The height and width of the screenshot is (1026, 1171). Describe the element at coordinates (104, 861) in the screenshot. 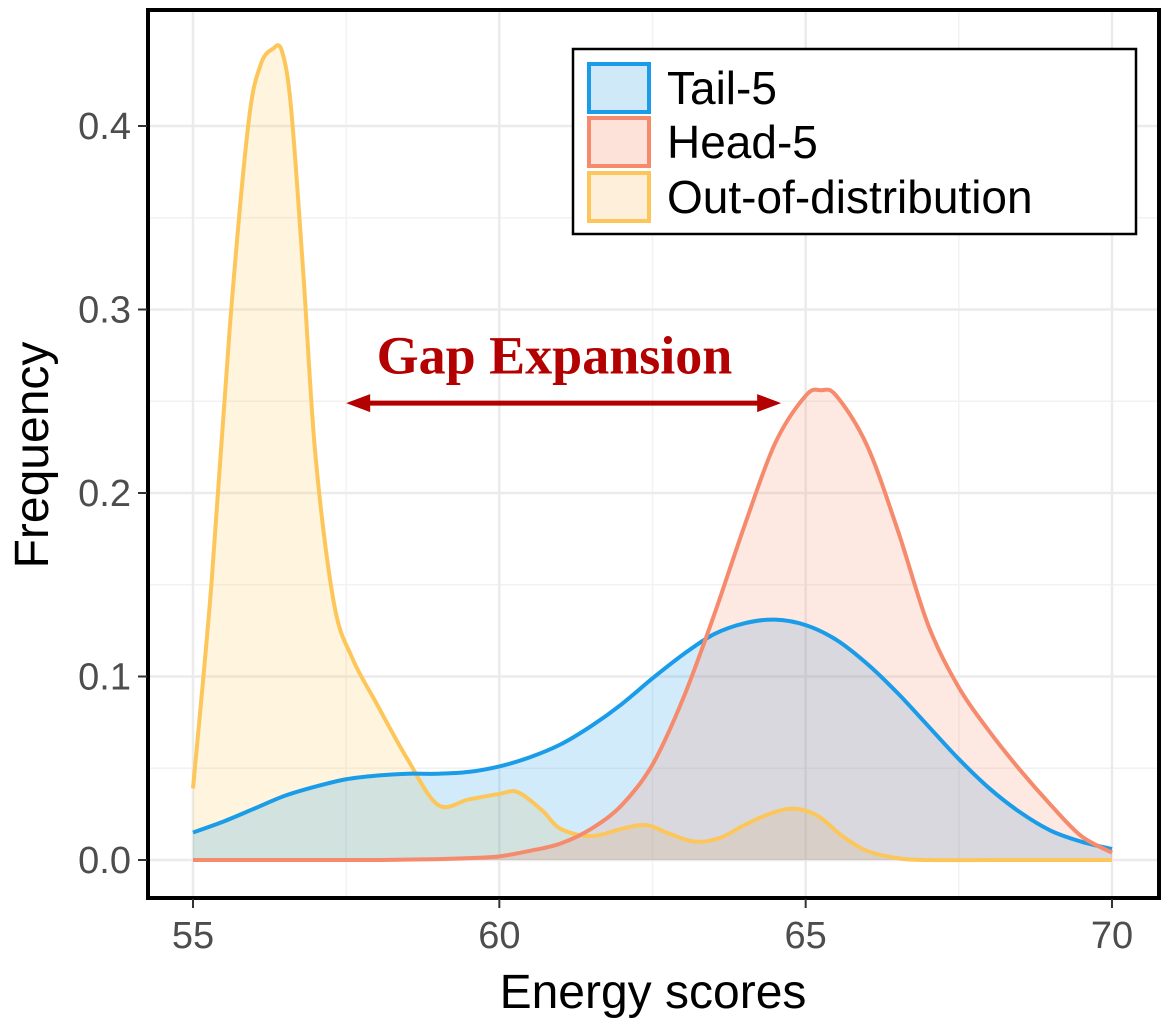

I see `y-tick-label-0: 0.0` at that location.